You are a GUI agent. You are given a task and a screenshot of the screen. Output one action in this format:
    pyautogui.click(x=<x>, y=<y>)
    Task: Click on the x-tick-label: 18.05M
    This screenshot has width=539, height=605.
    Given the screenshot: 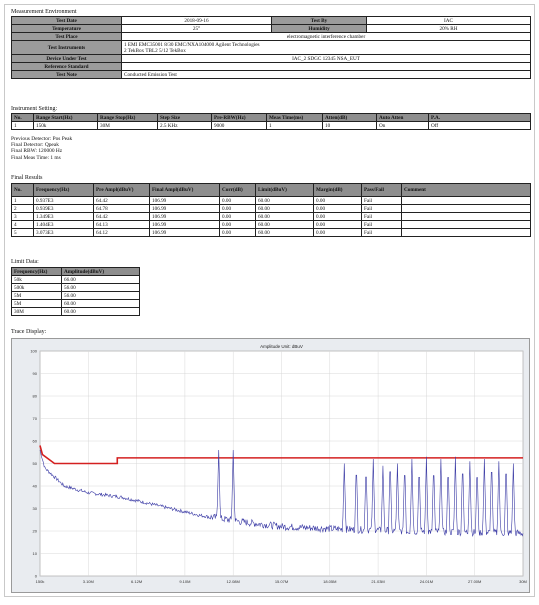 What is the action you would take?
    pyautogui.click(x=329, y=581)
    